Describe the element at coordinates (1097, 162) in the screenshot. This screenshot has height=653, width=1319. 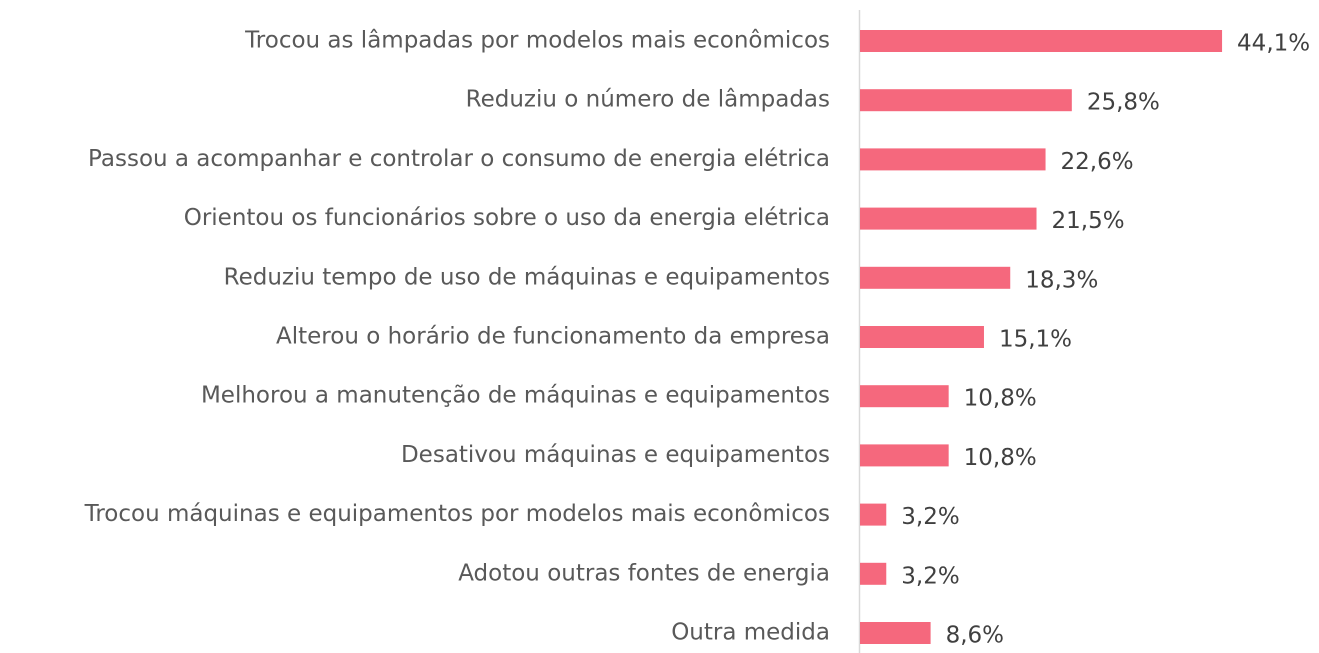
I see `value-label: 22,6%` at that location.